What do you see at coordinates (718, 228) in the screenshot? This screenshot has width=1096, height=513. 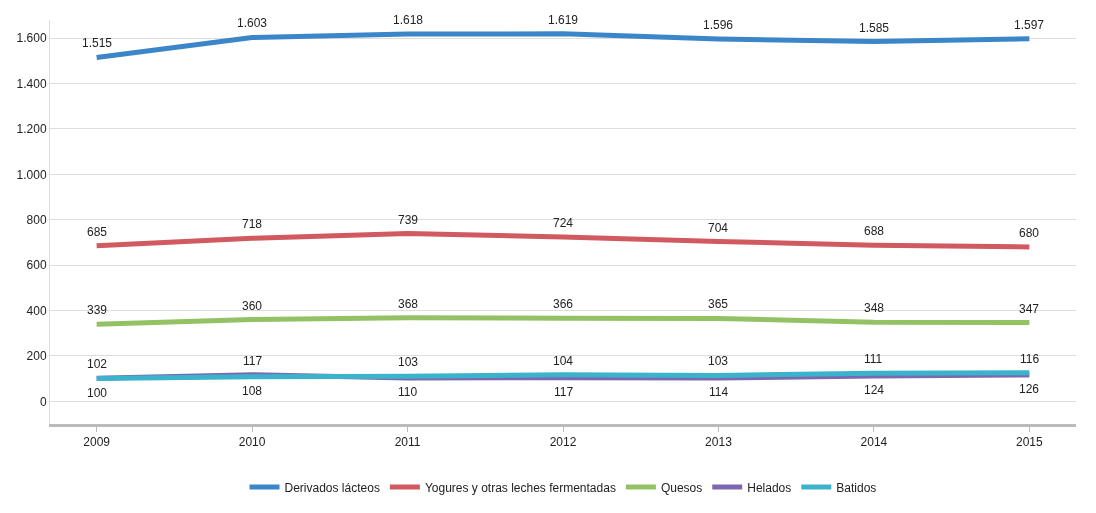 I see `data-label: 704` at bounding box center [718, 228].